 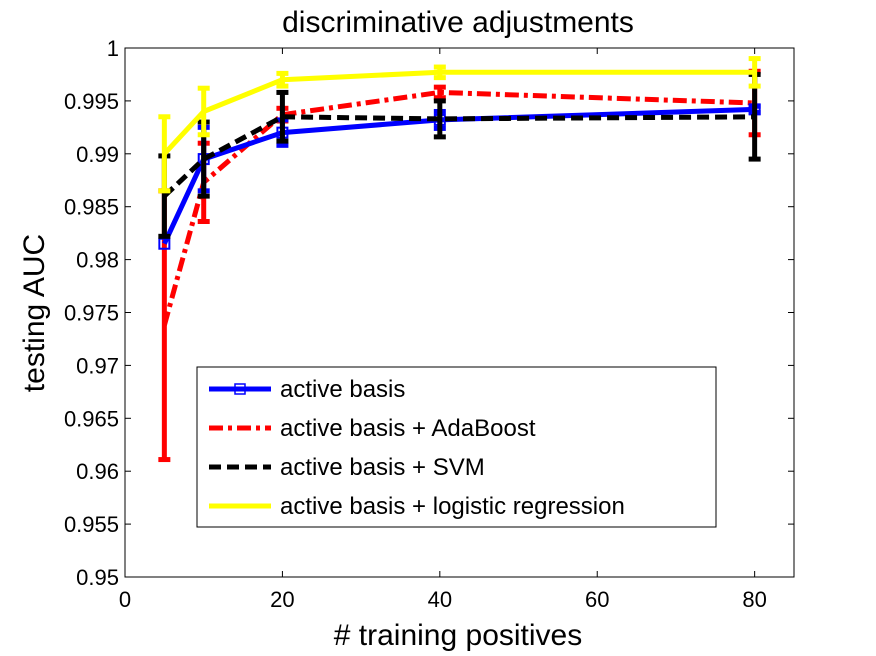 I want to click on y-tick-label: 0.965, so click(x=91, y=418).